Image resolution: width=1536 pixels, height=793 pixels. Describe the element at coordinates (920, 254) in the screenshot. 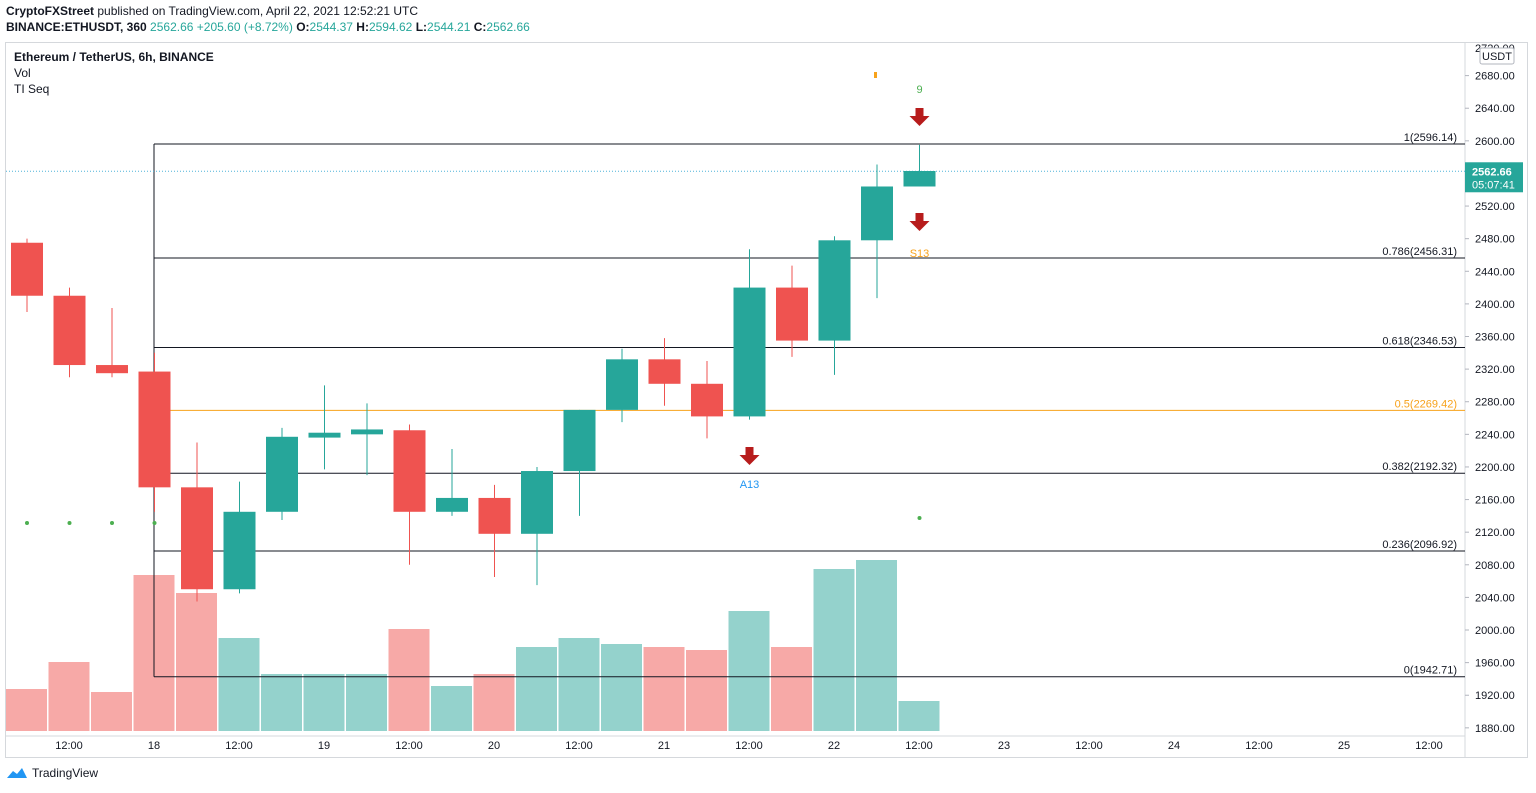

I see `s13-label: S13` at that location.